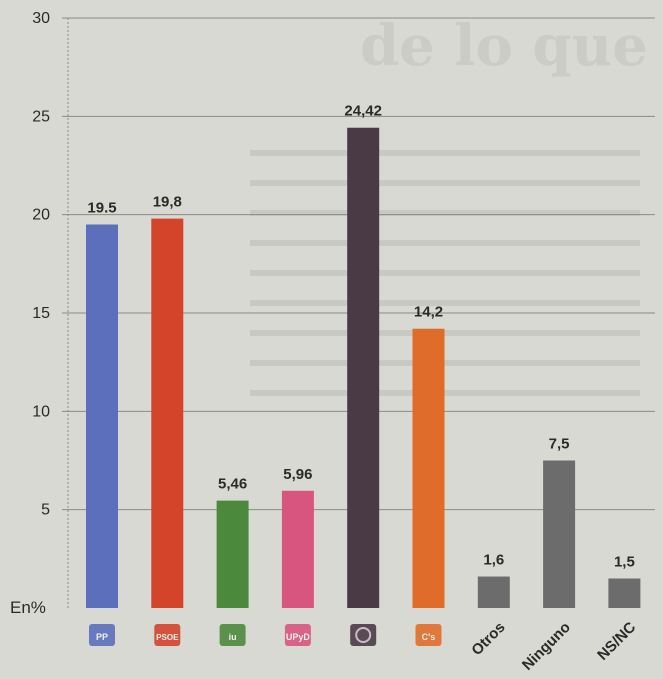  I want to click on bar-upyd, so click(297, 549).